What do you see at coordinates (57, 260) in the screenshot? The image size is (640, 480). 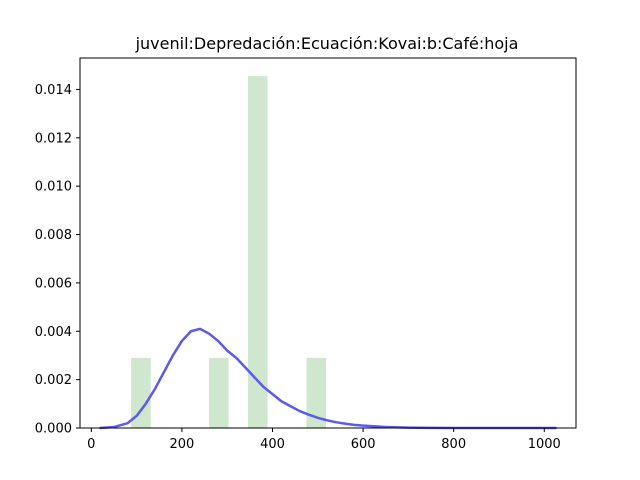 I see `y-axis-ticks: 0.000 0.002 0.004 0.006 0.008 0.010 0.012 0.014` at bounding box center [57, 260].